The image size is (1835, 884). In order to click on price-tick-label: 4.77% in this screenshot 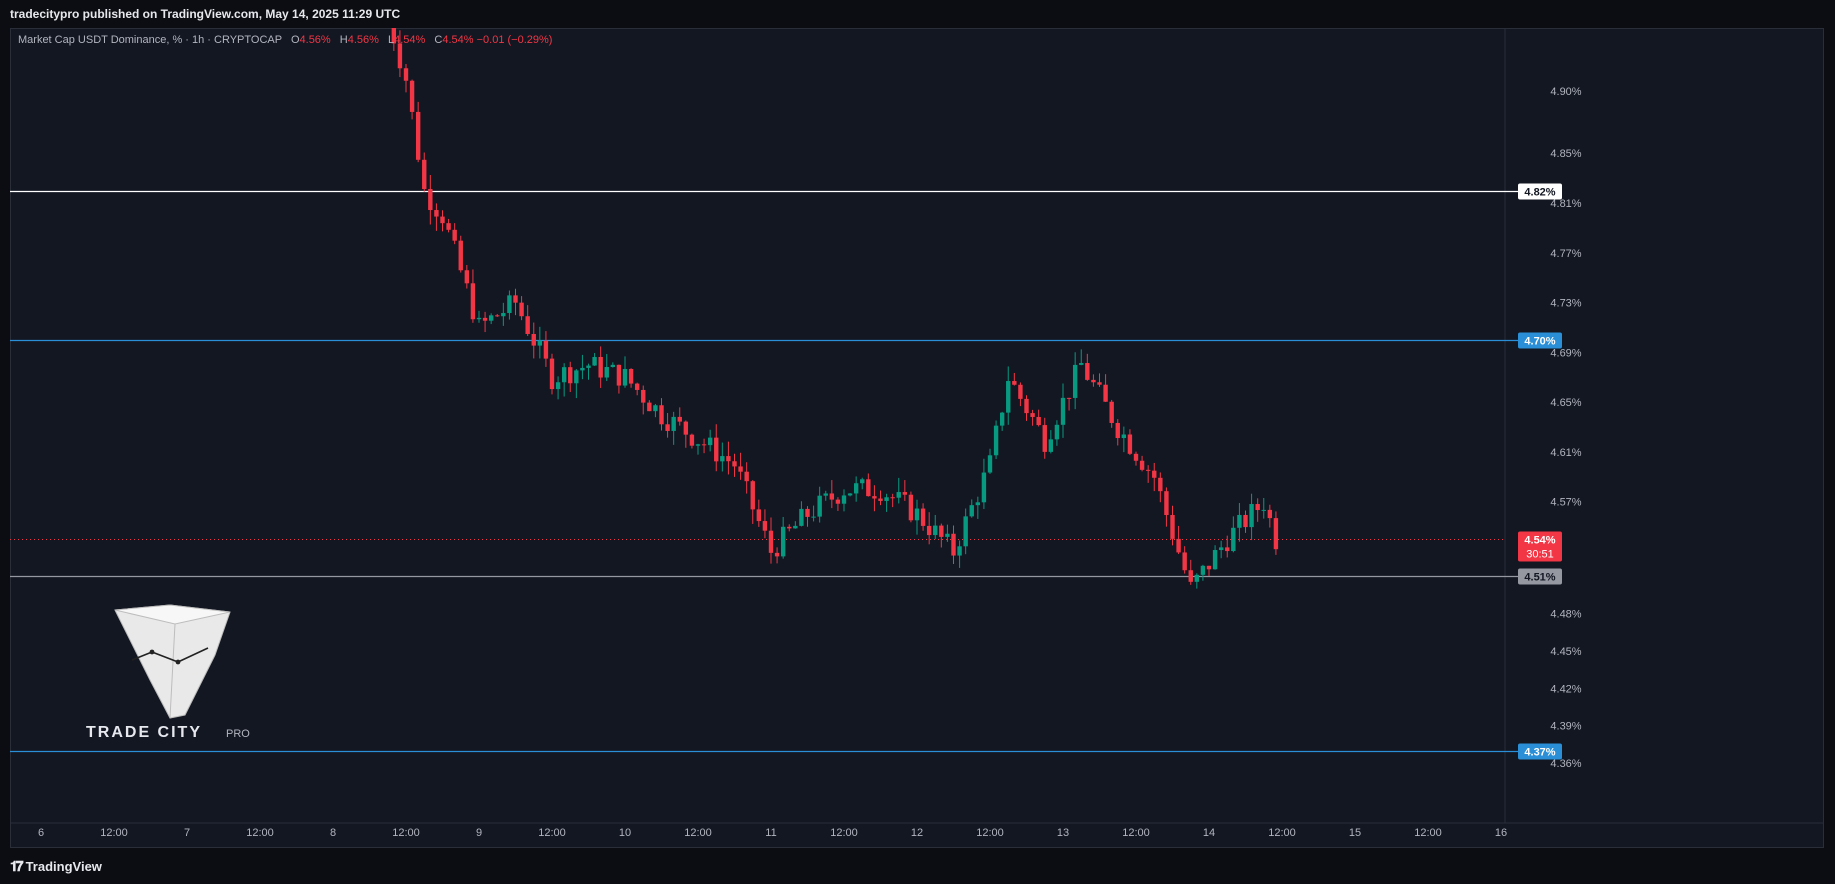, I will do `click(1565, 254)`.